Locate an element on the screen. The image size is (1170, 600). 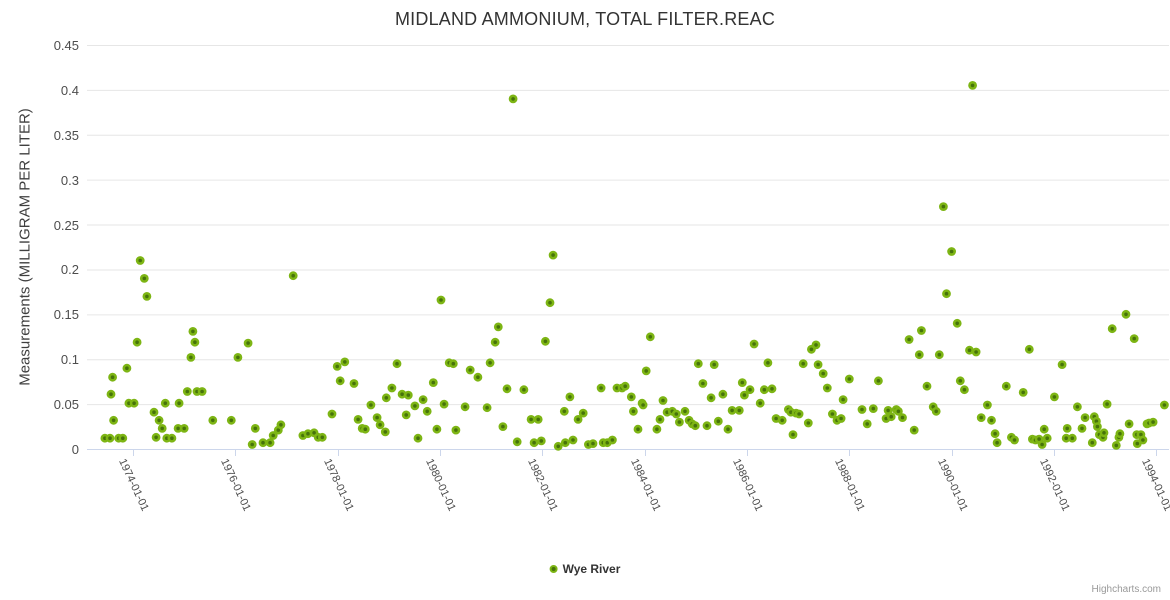
legend-item-wye-river: Wye River is located at coordinates (584, 569).